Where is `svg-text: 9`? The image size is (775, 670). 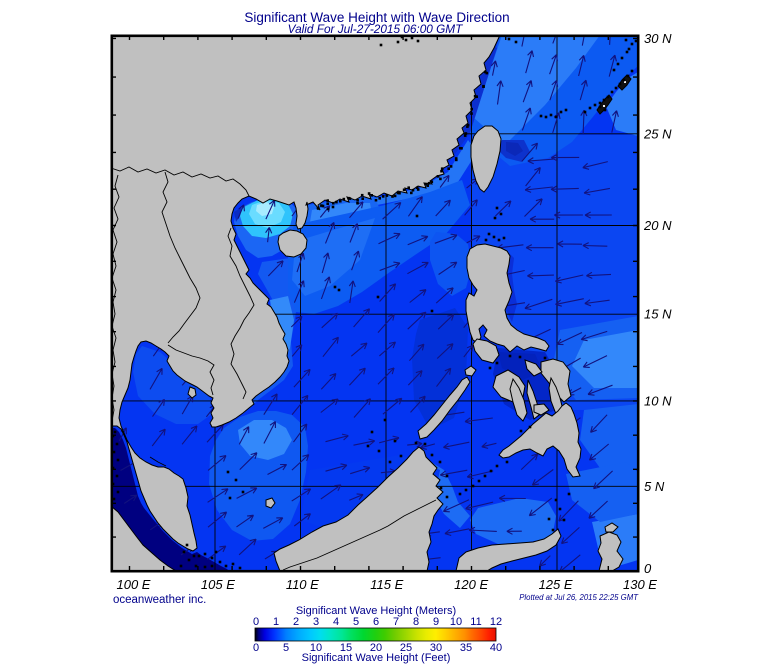
svg-text: 9 is located at coordinates (436, 622).